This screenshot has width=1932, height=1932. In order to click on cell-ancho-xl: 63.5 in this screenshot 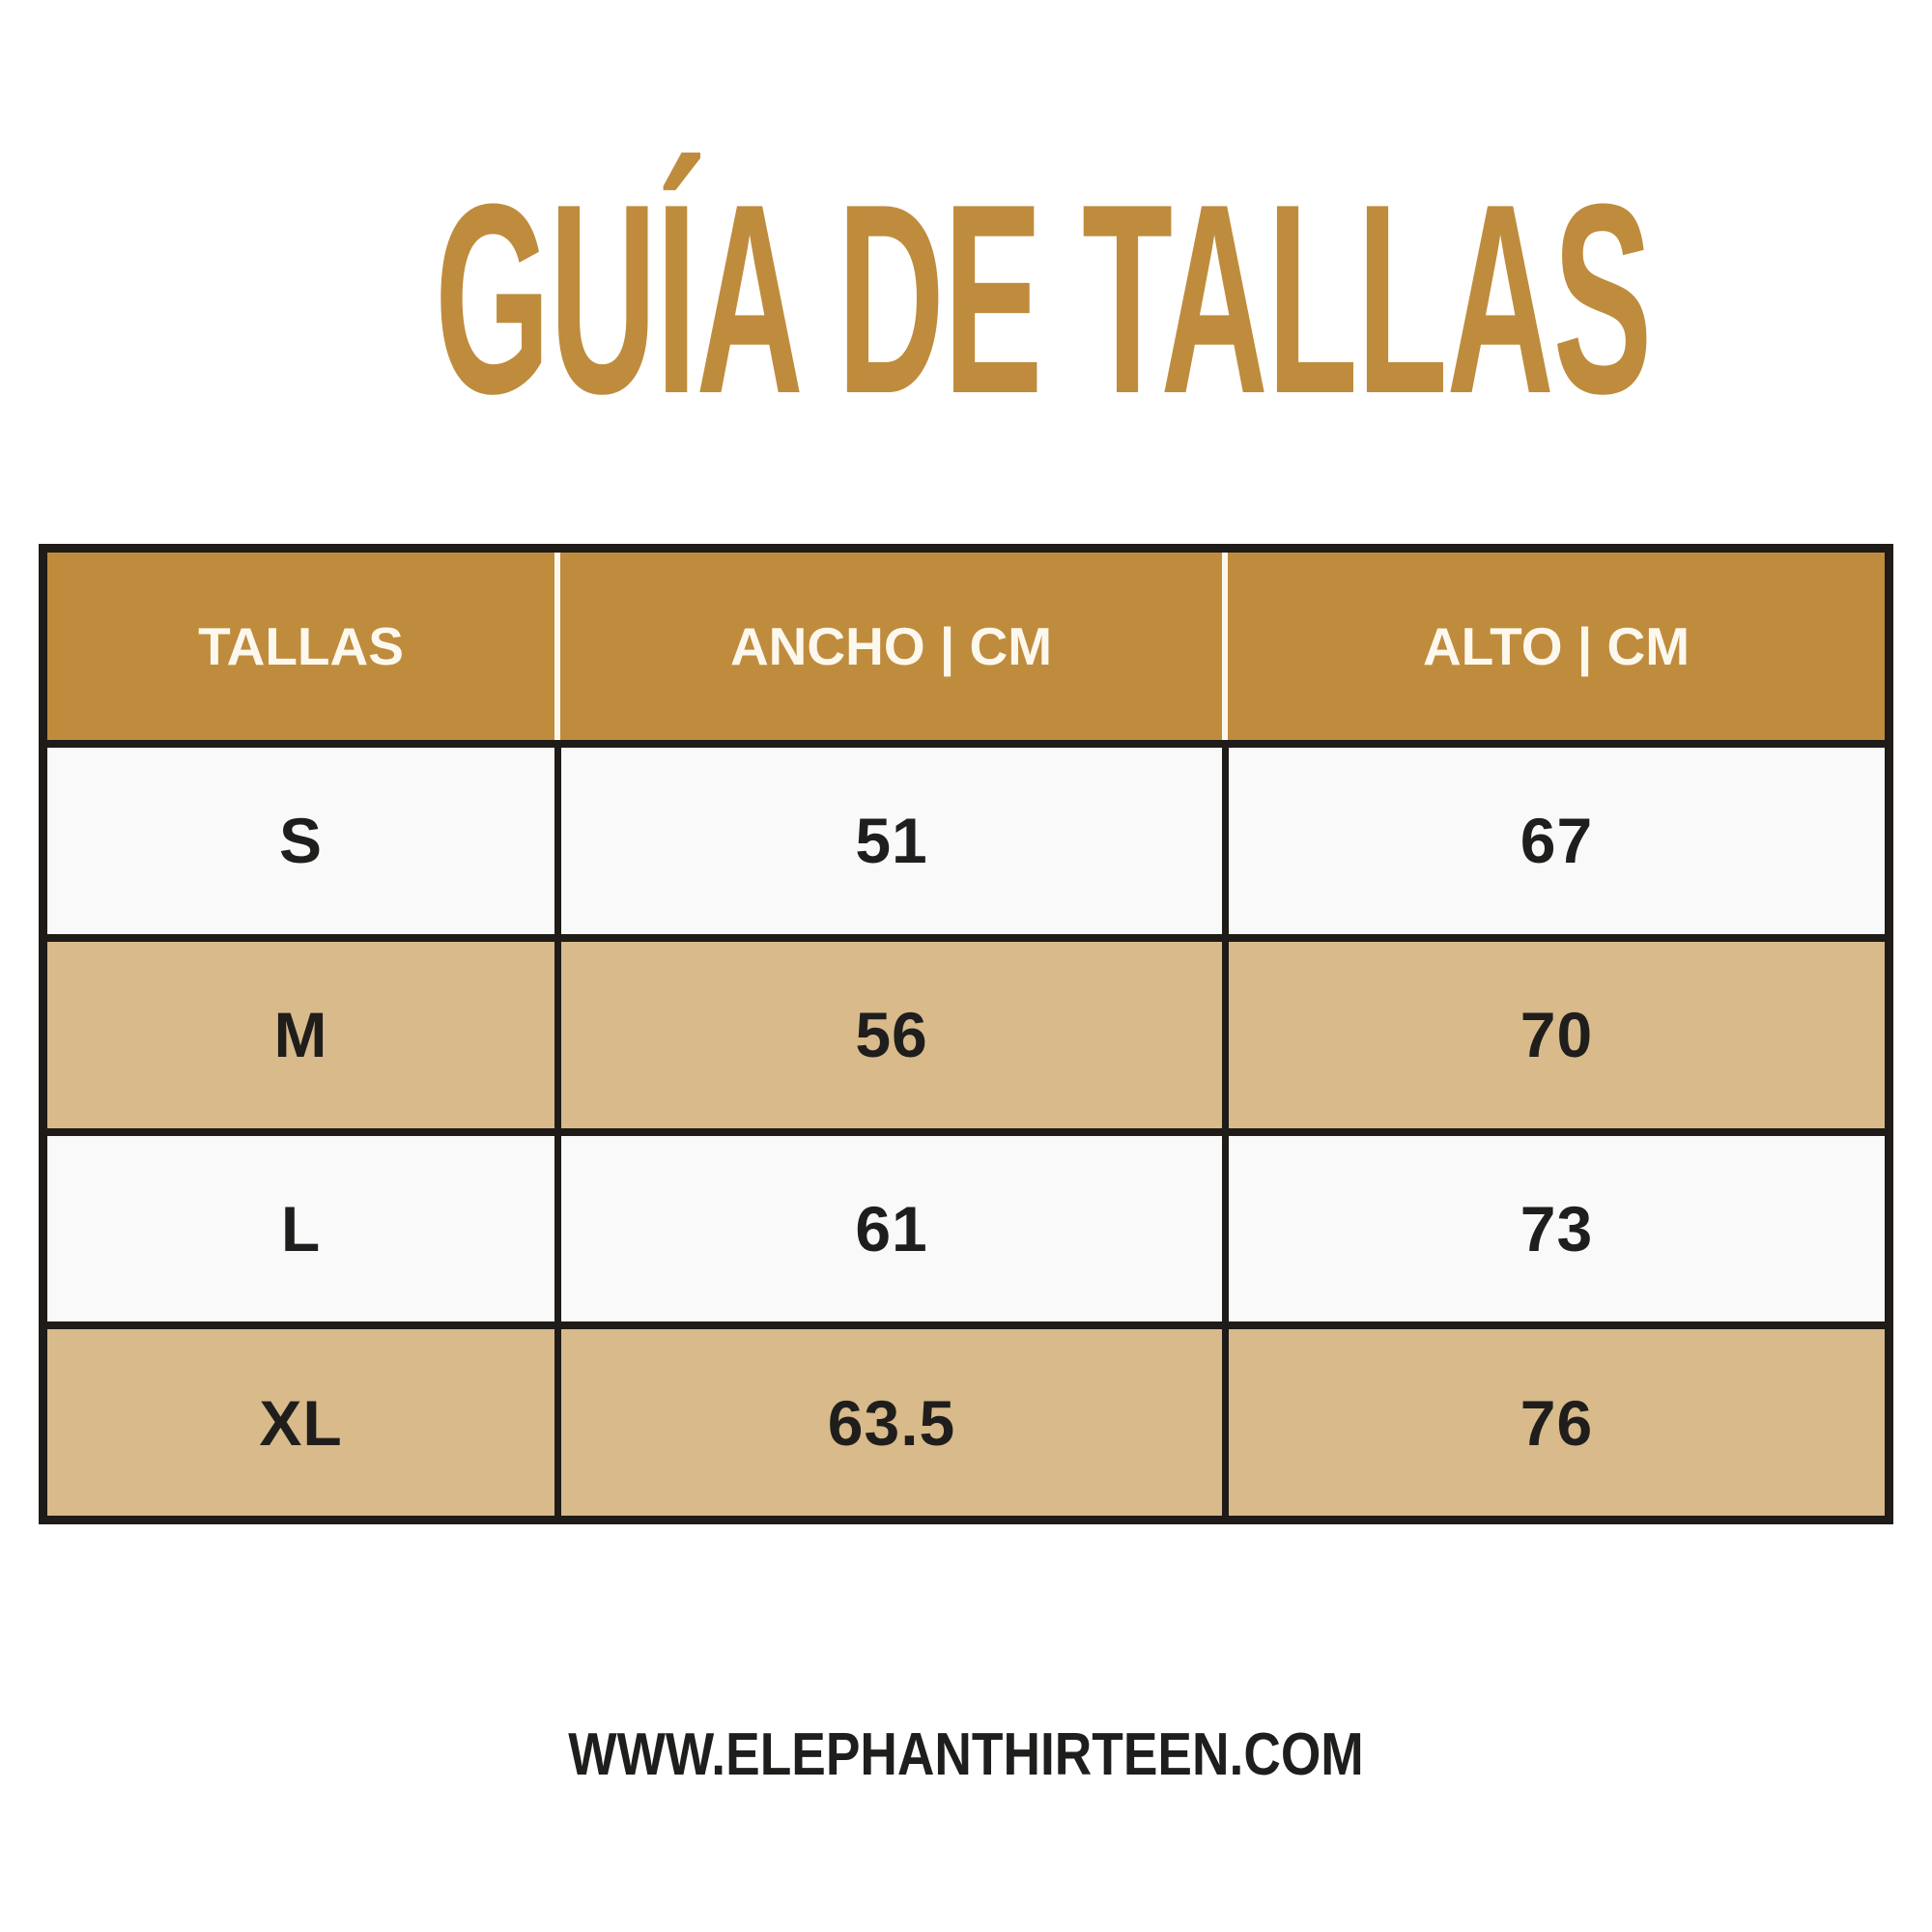, I will do `click(888, 1418)`.